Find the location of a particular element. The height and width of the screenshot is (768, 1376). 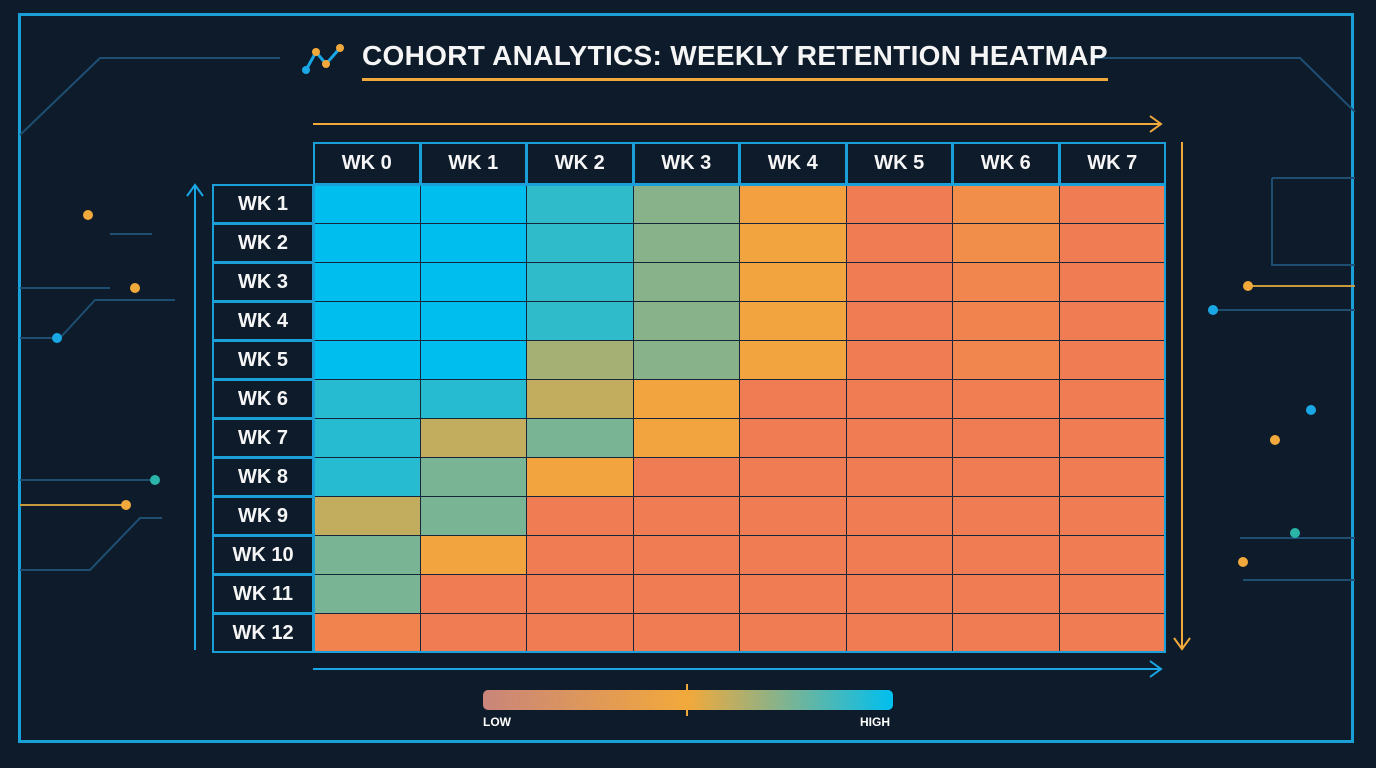

legend-color-scale is located at coordinates (688, 700).